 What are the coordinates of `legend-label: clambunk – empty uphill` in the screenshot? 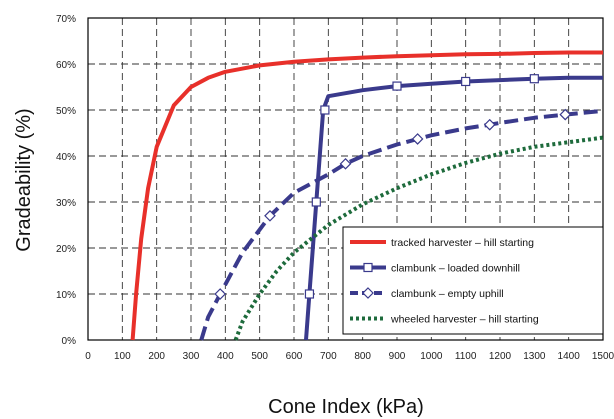 It's located at (447, 294).